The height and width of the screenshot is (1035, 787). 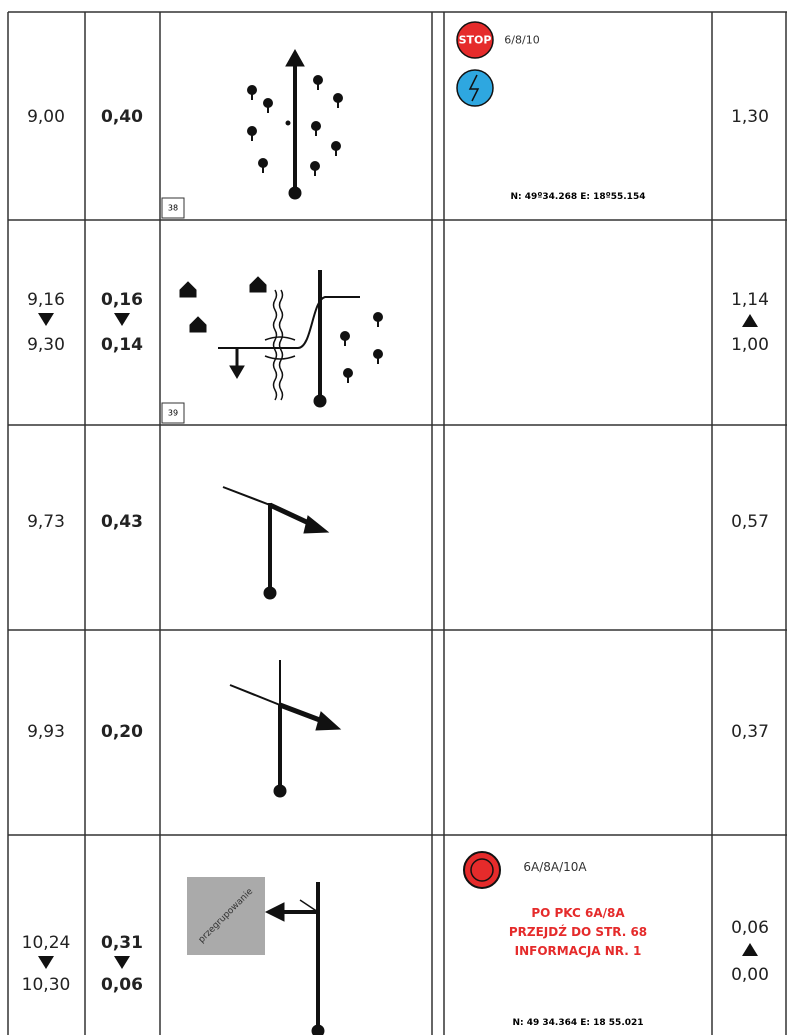 What do you see at coordinates (122, 300) in the screenshot?
I see `partial: 0,16` at bounding box center [122, 300].